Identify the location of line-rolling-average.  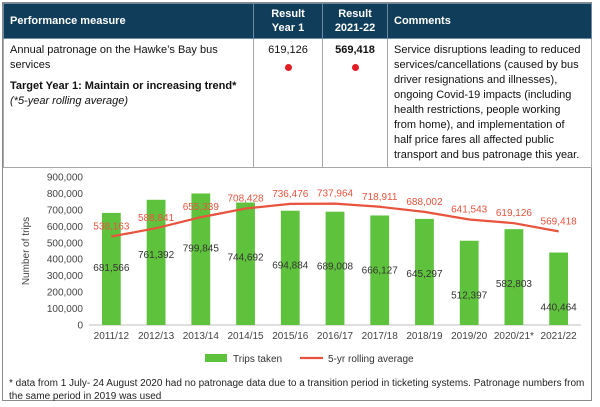
(335, 220).